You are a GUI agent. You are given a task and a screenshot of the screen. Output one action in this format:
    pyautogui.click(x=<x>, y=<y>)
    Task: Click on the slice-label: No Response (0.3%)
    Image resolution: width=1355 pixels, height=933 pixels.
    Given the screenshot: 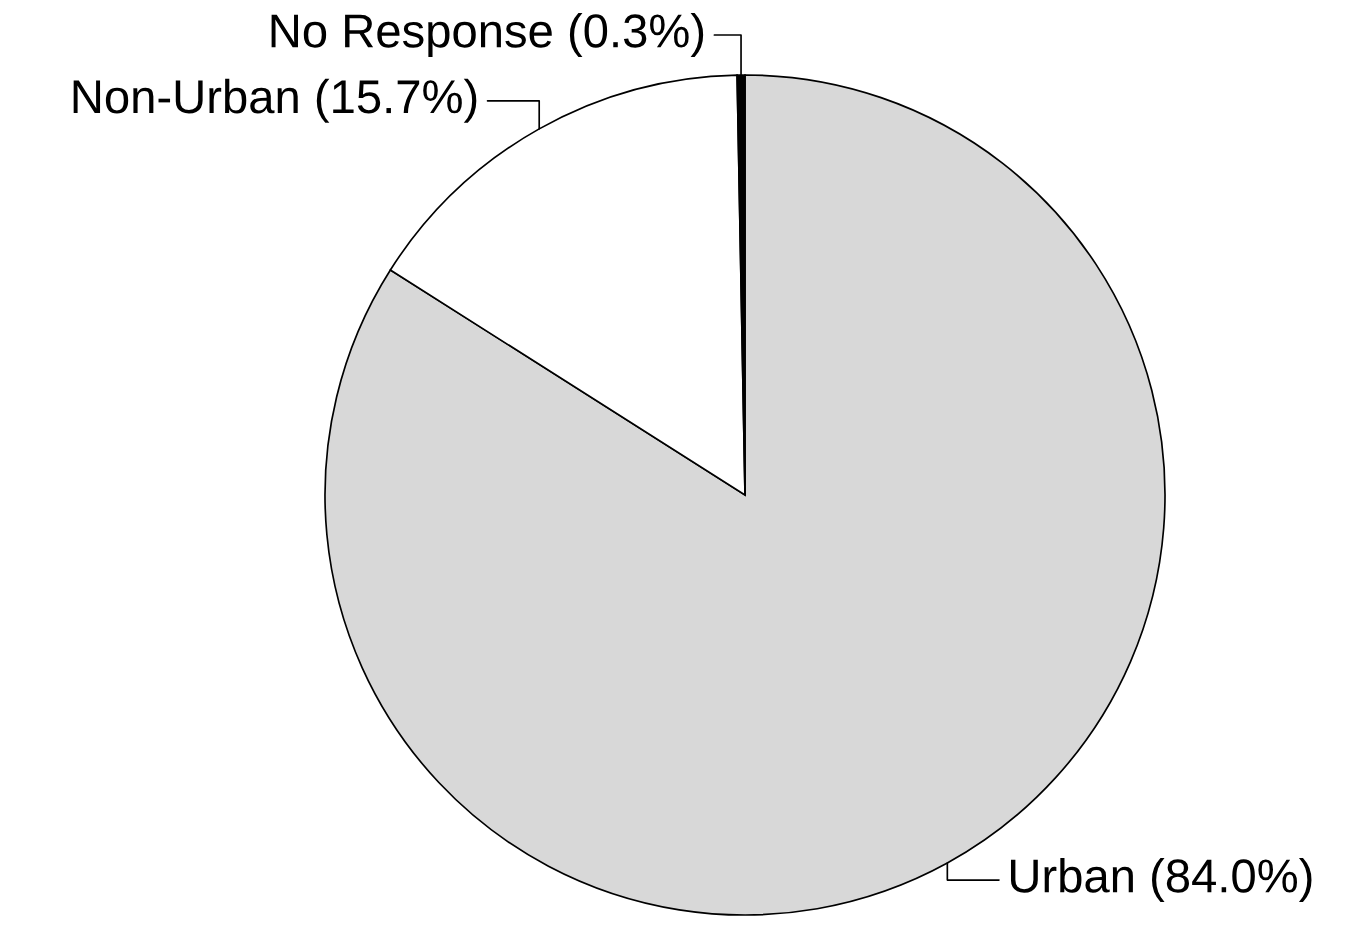 What is the action you would take?
    pyautogui.click(x=487, y=35)
    